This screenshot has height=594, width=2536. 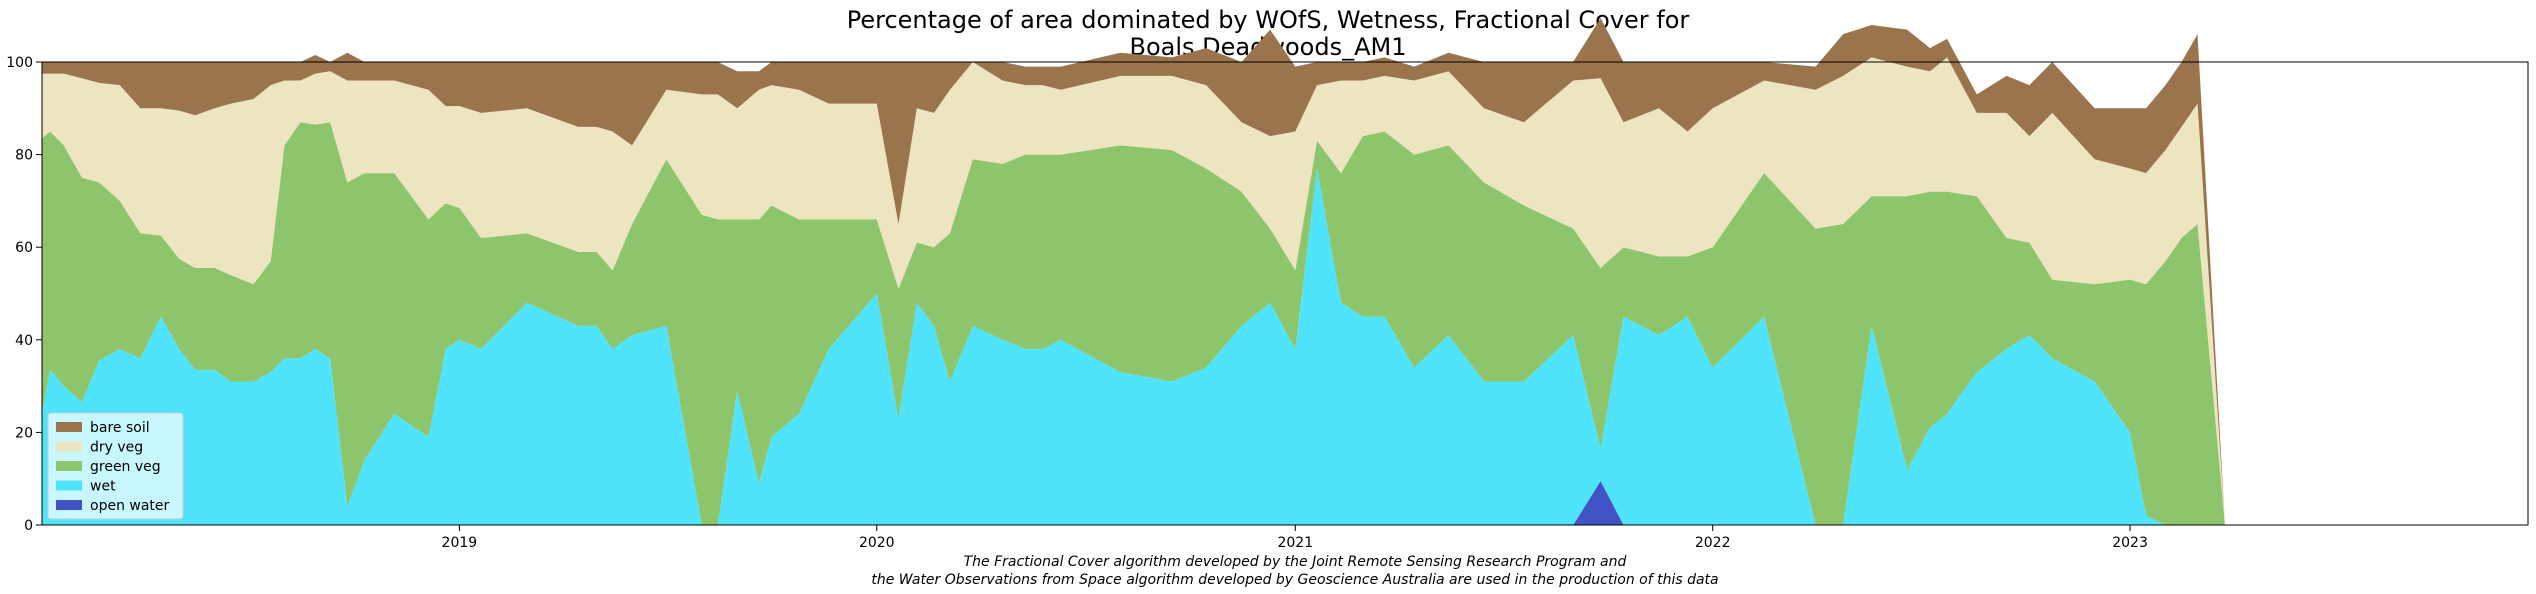 What do you see at coordinates (69, 427) in the screenshot?
I see `legend-swatch-bare-soil` at bounding box center [69, 427].